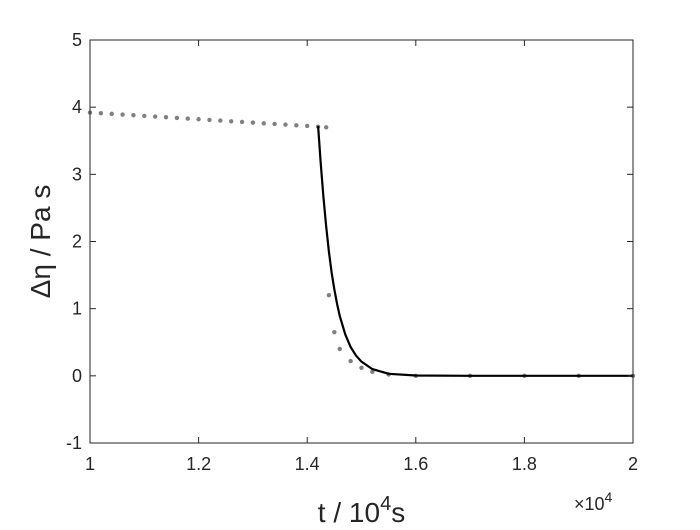 This screenshot has height=530, width=700. What do you see at coordinates (524, 464) in the screenshot?
I see `x-tick-label: 1.8` at bounding box center [524, 464].